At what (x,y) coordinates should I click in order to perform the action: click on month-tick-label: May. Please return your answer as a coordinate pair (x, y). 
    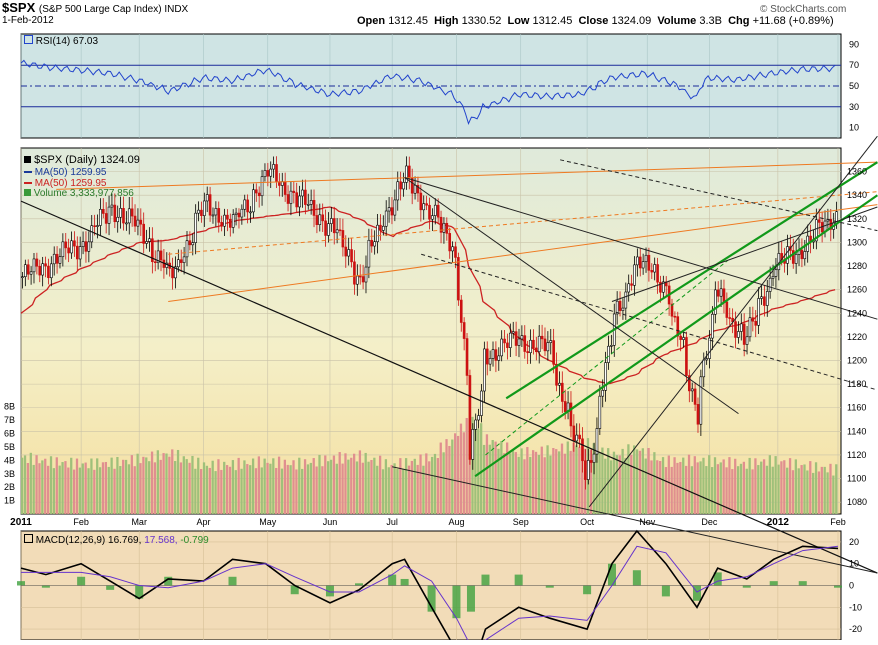
    Looking at the image, I should click on (268, 522).